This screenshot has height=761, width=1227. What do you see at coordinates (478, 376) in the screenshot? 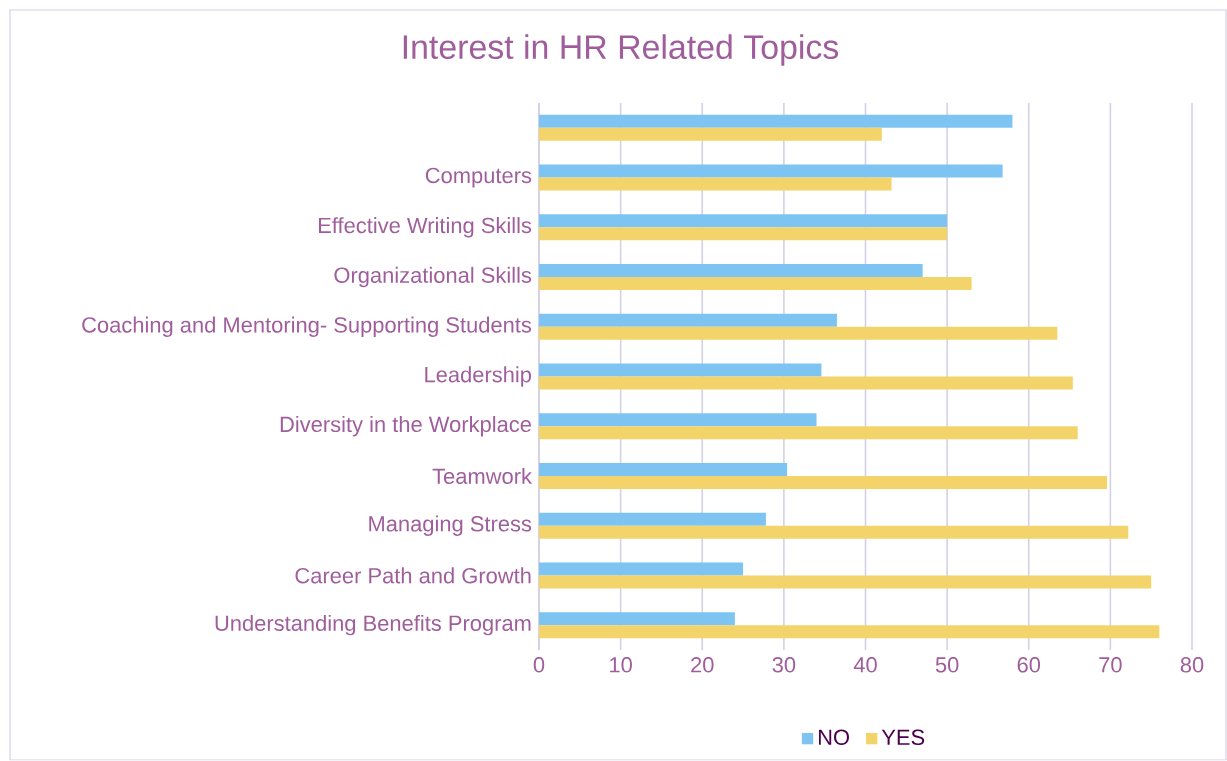
I see `y-tick-label: Leadership` at bounding box center [478, 376].